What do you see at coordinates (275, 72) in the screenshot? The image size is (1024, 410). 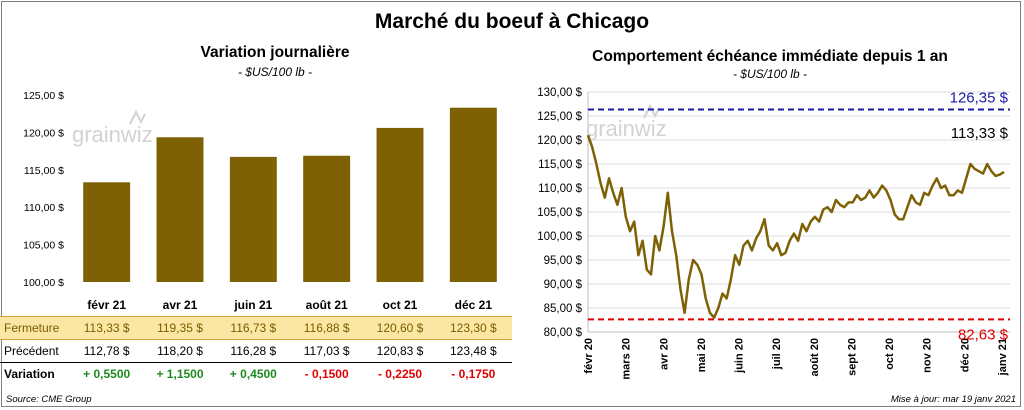 I see `left-chart-subtitle: - $US/100 lb -` at bounding box center [275, 72].